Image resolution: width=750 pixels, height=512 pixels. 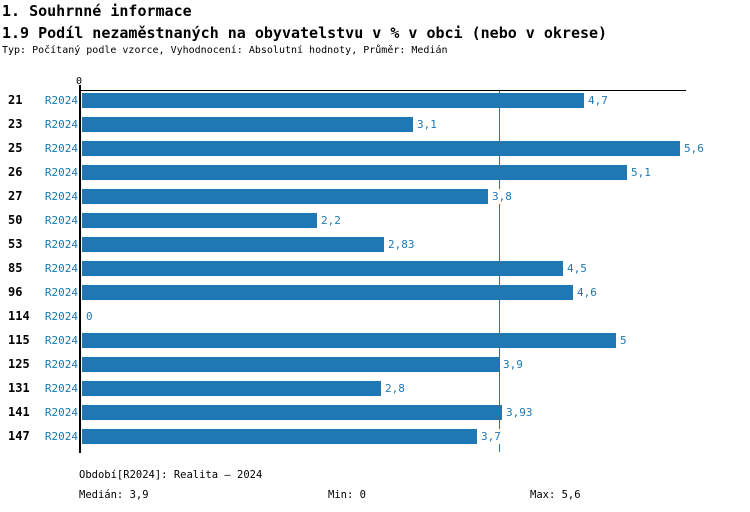 What do you see at coordinates (598, 100) in the screenshot?
I see `bar-value-label: 4,7` at bounding box center [598, 100].